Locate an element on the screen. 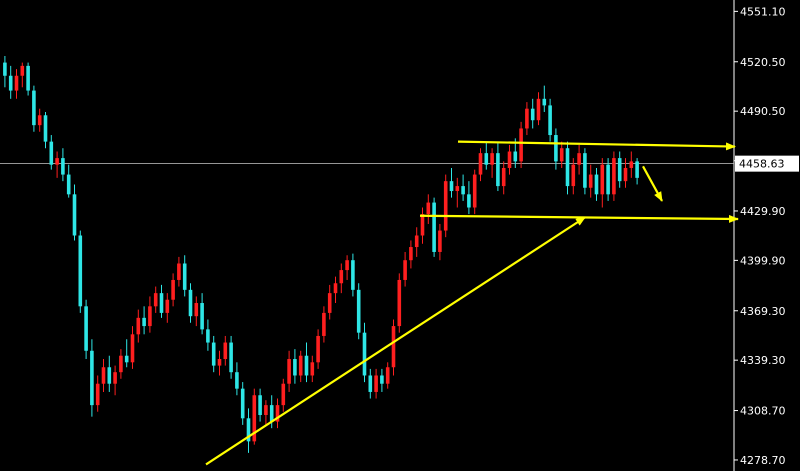  y-tick-label: 4339.30 is located at coordinates (763, 360).